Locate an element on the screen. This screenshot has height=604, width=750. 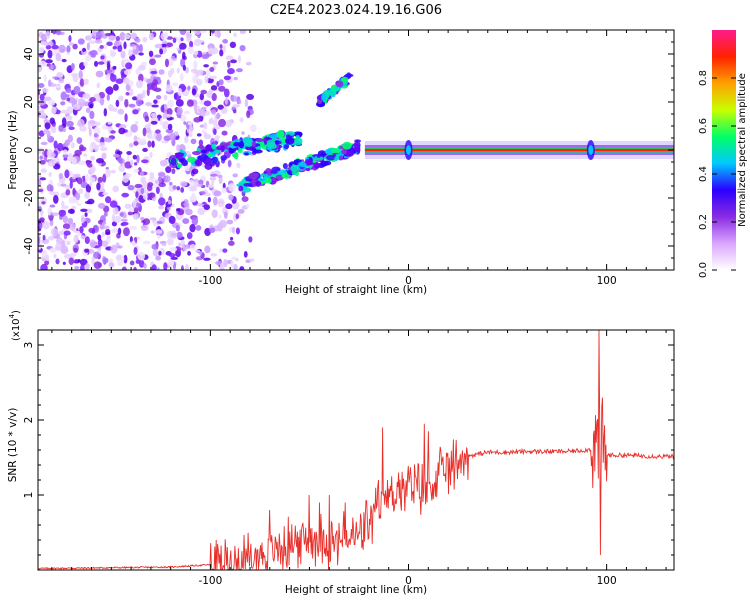
y-tick-label: 1 is located at coordinates (29, 495).